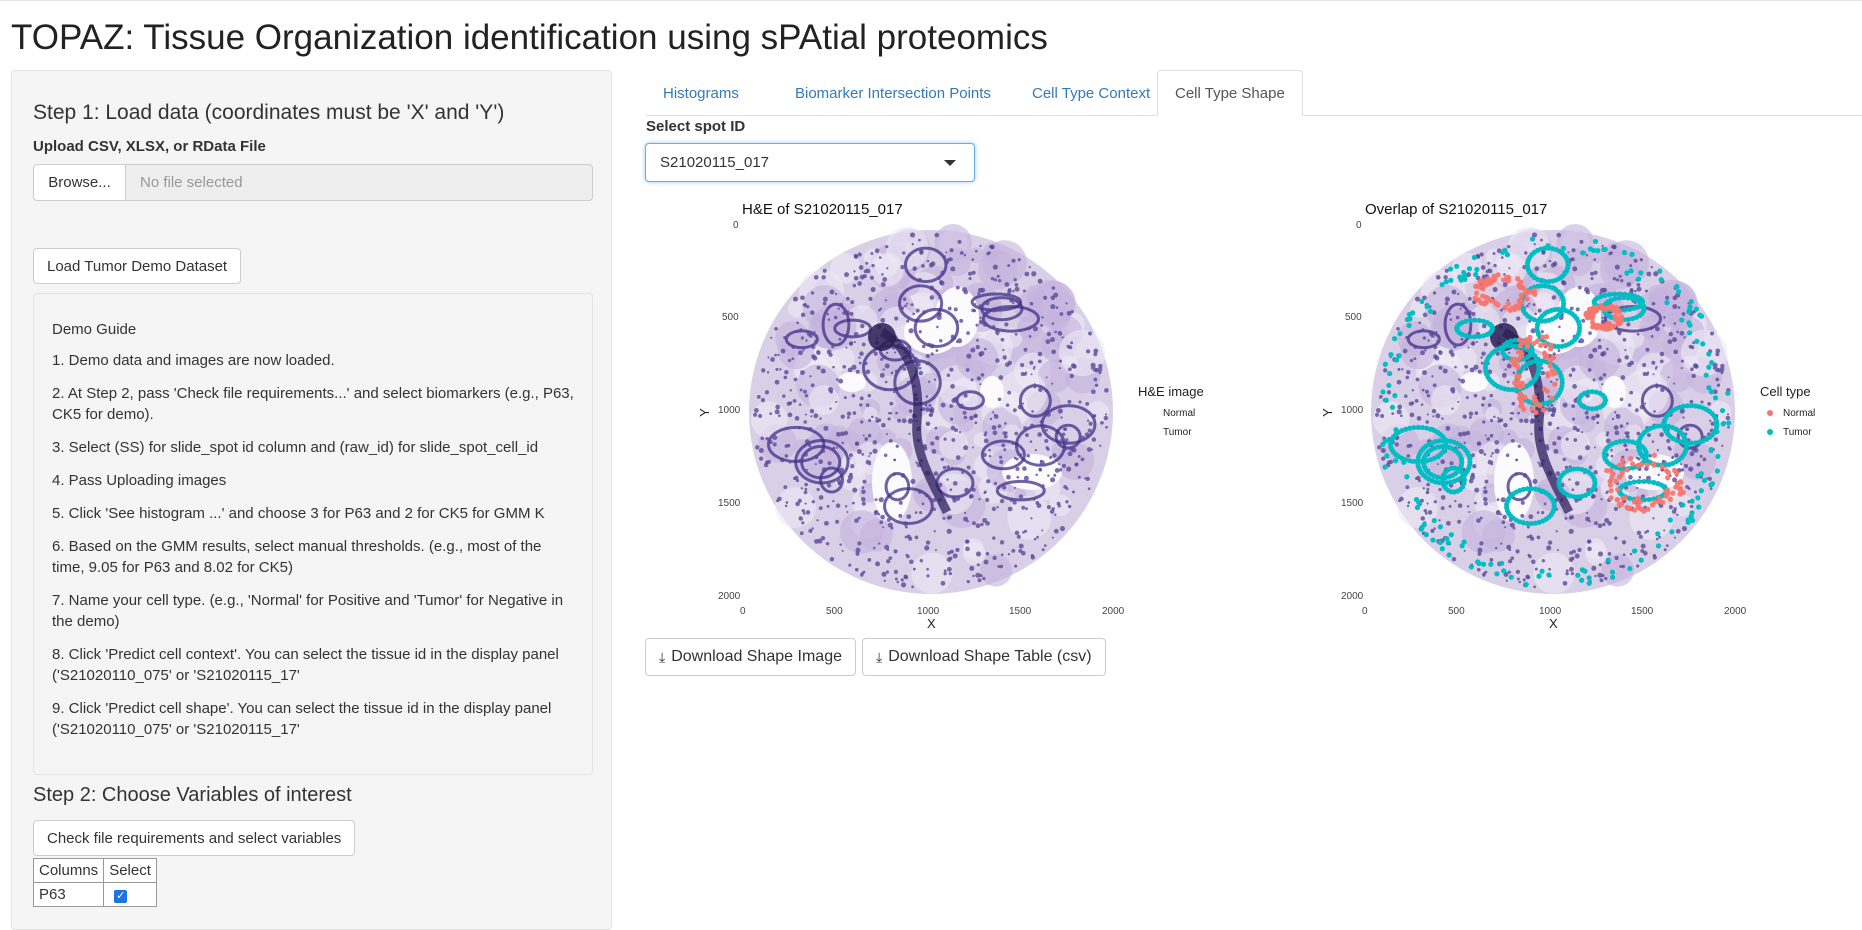  I want to click on he-legend-item: Normal, so click(1179, 413).